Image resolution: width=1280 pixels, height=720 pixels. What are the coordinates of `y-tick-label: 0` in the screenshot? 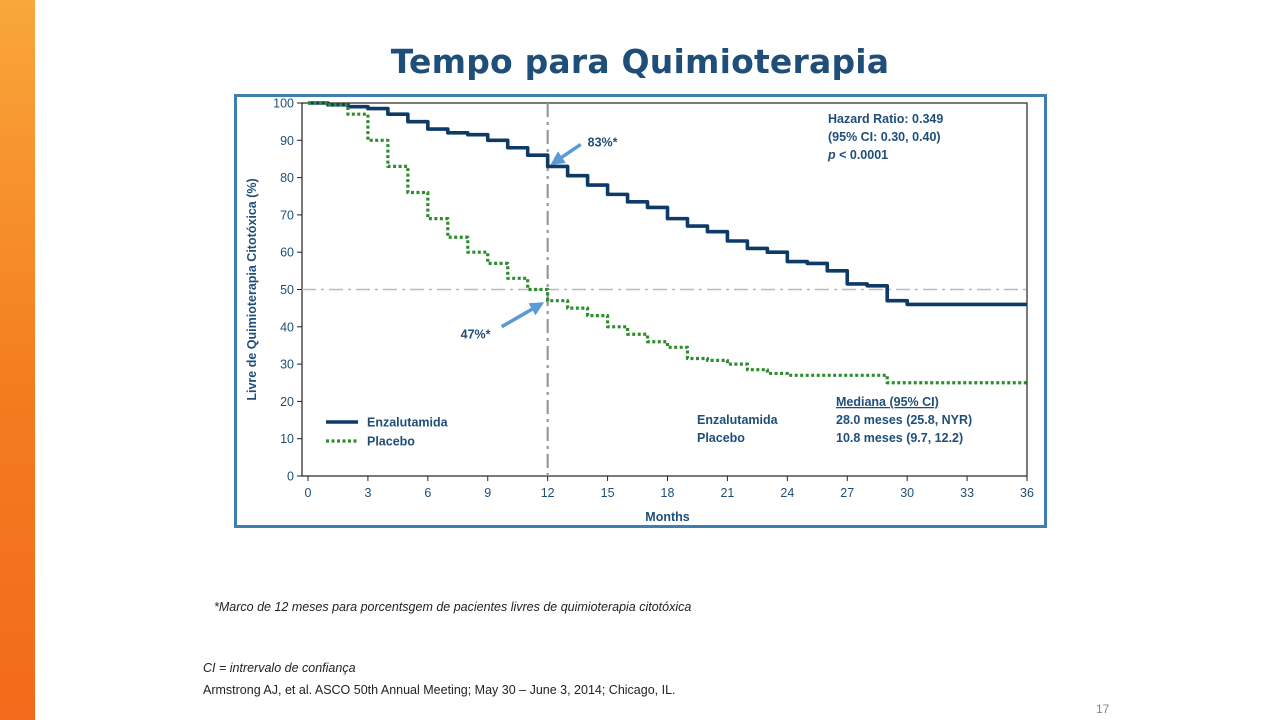 It's located at (290, 477).